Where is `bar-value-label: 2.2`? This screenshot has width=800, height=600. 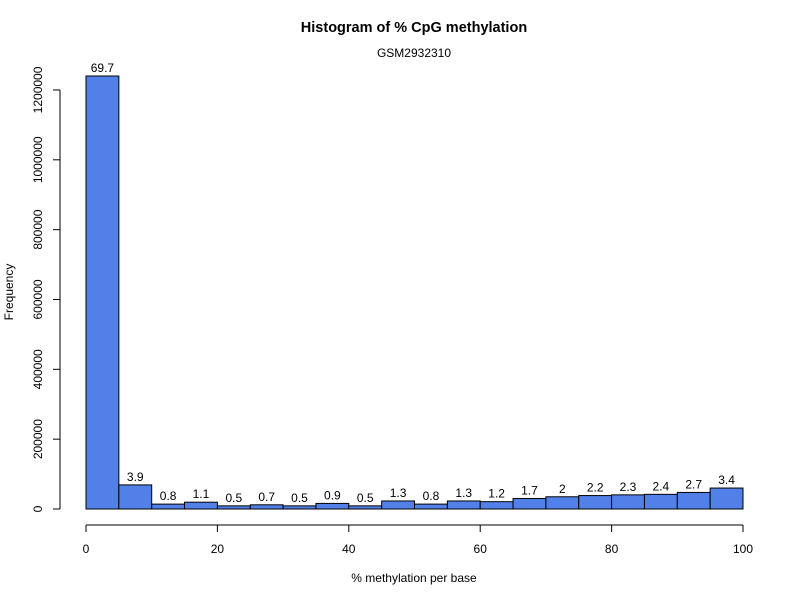
bar-value-label: 2.2 is located at coordinates (595, 488).